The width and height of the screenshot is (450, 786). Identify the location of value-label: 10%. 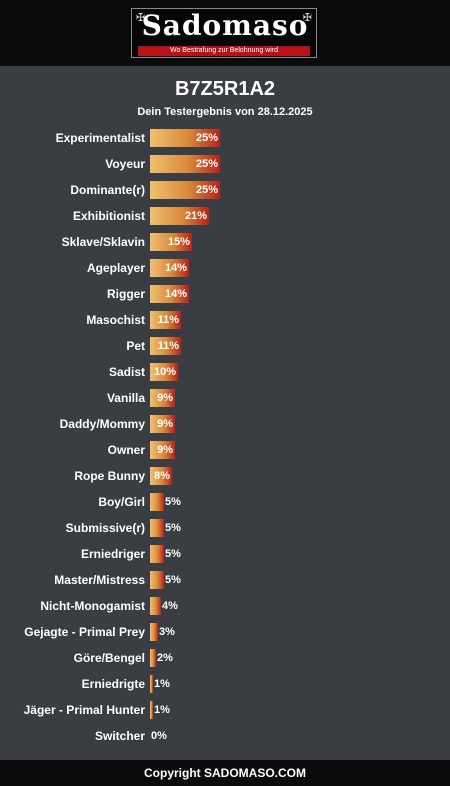
(164, 372).